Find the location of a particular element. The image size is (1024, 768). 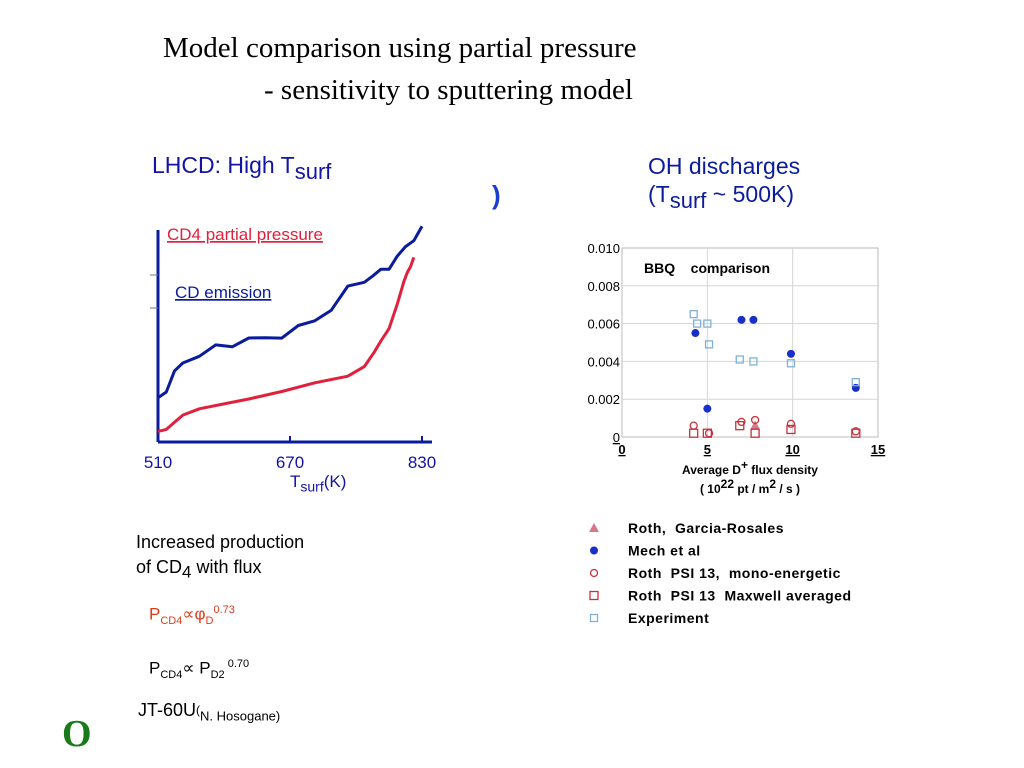

bbq-y-tick-label: 0.010 is located at coordinates (603, 248).